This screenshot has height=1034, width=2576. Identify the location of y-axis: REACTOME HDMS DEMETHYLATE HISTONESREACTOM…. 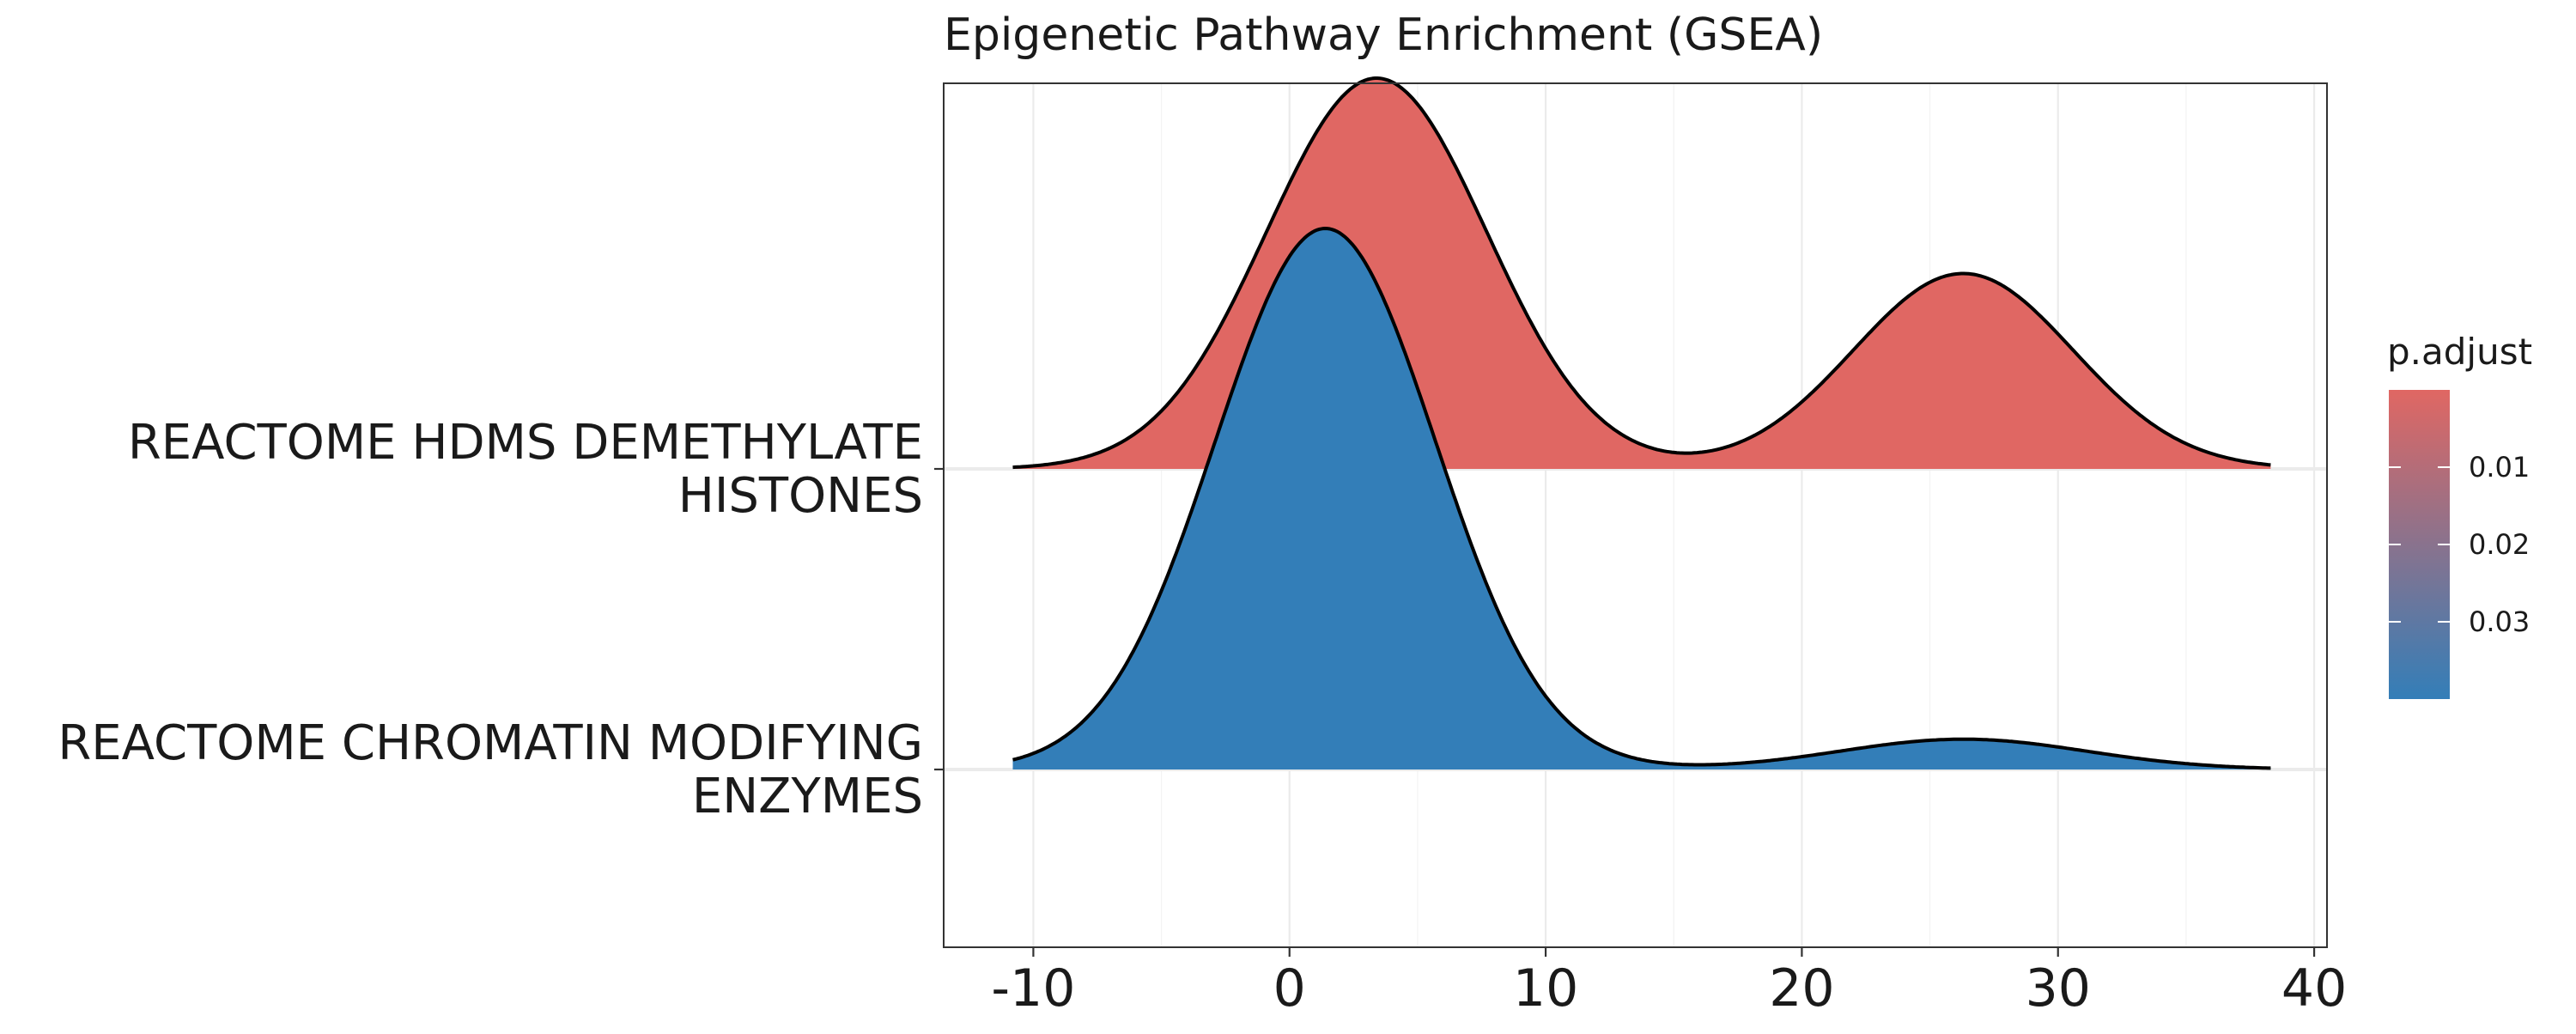
(501, 620).